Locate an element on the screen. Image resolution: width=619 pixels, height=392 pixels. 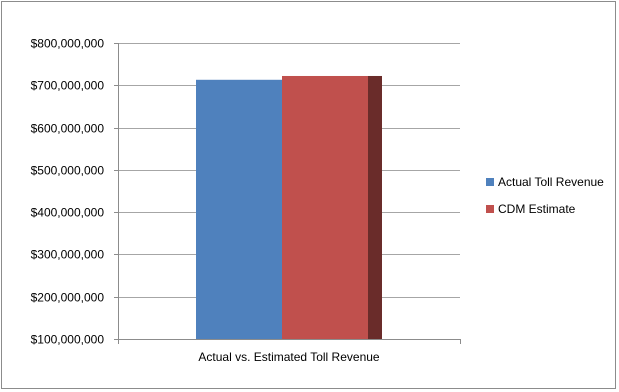
y-tick-label: $100,000,000 is located at coordinates (68, 340).